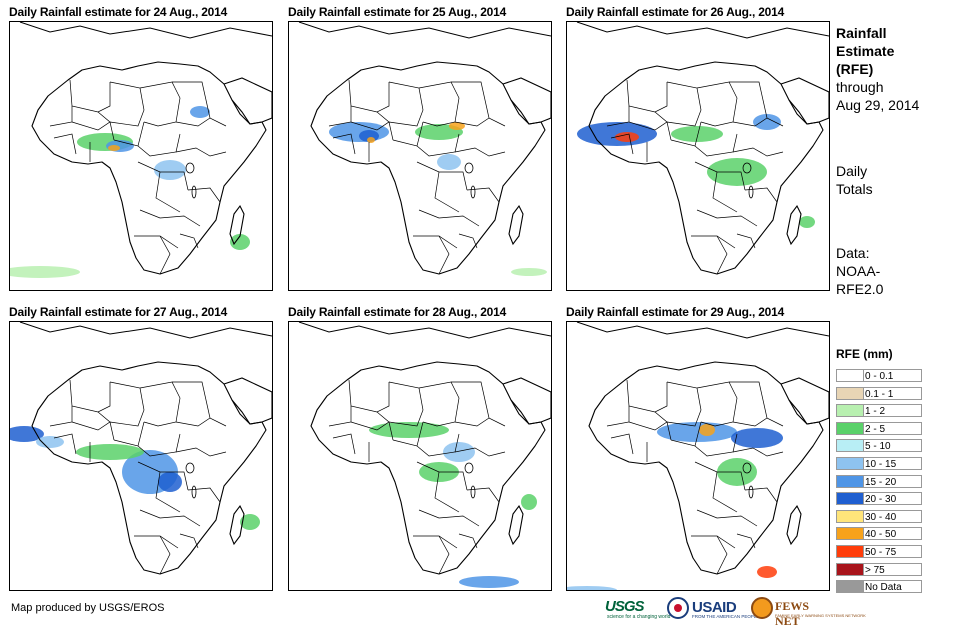 The image size is (967, 626). I want to click on legend-label: 50 - 75, so click(892, 551).